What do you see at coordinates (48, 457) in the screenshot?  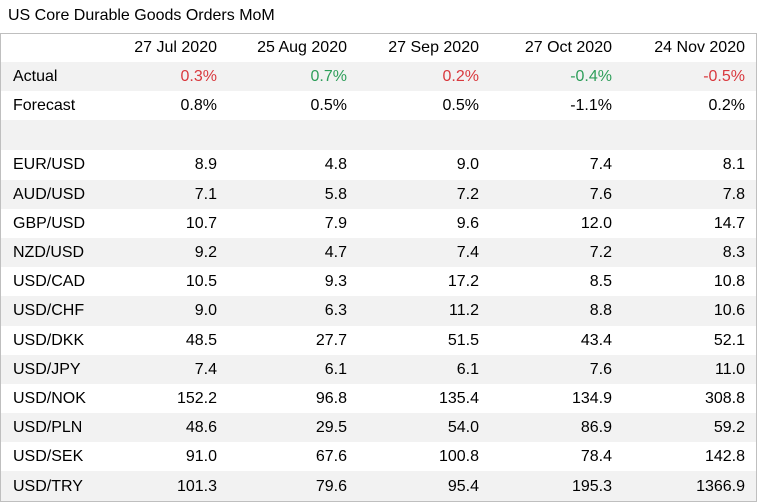 I see `row-label: USD/SEK` at bounding box center [48, 457].